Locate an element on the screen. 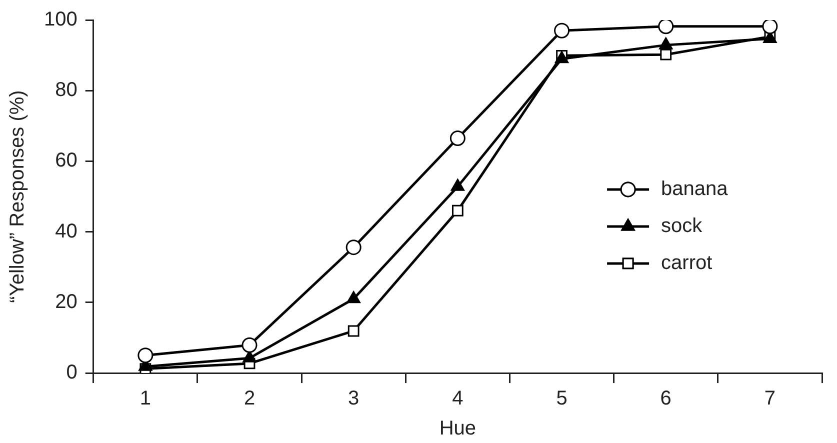 This screenshot has width=837, height=443. legend-label: carrot is located at coordinates (687, 263).